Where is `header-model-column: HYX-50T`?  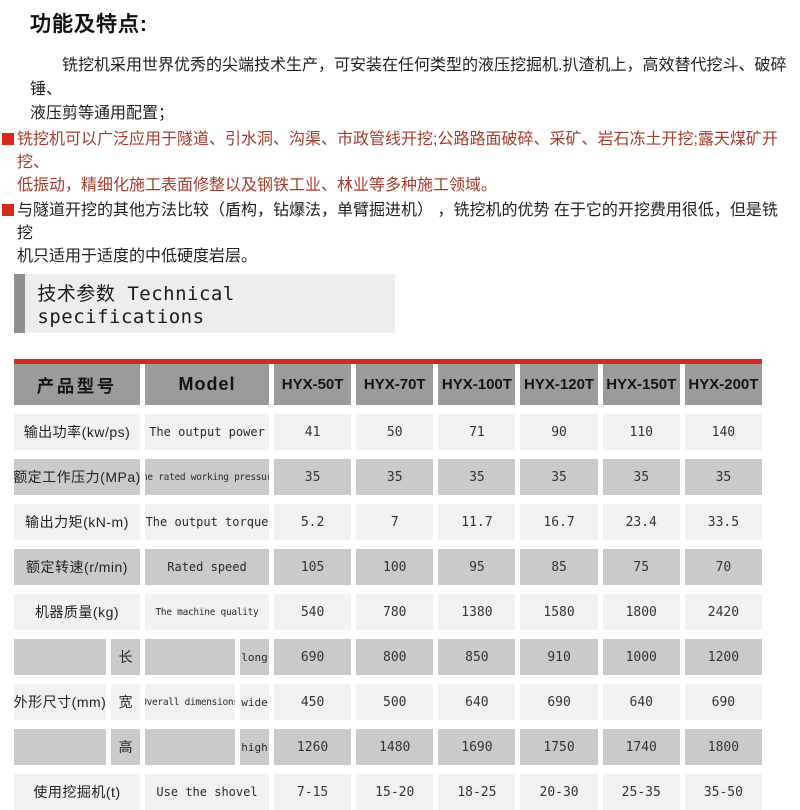 header-model-column: HYX-50T is located at coordinates (313, 384).